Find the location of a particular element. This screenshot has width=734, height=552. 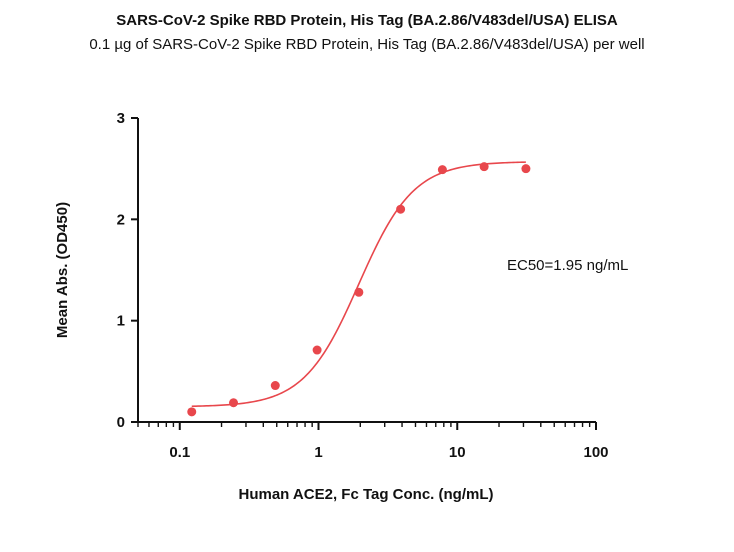

y-axis-title: Mean Abs. (OD450) is located at coordinates (62, 270).